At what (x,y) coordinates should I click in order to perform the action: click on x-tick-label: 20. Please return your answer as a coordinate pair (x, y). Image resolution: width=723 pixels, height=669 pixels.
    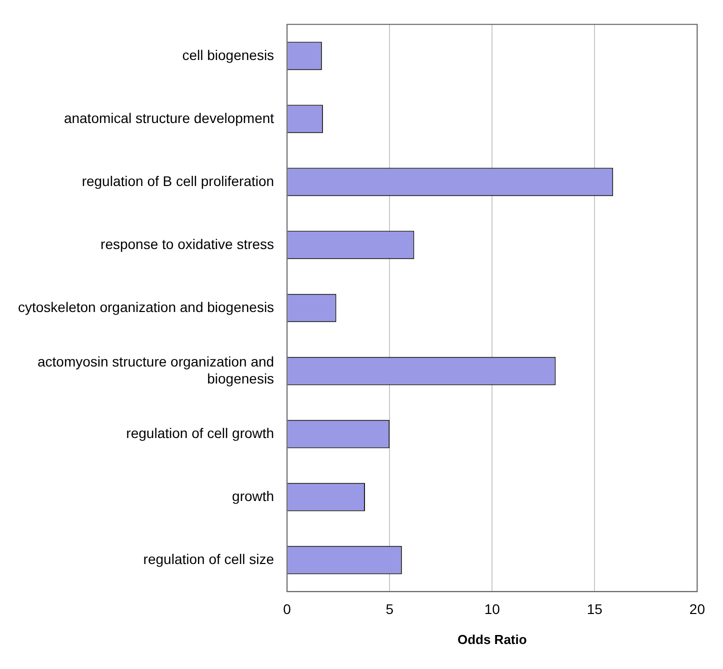
    Looking at the image, I should click on (697, 608).